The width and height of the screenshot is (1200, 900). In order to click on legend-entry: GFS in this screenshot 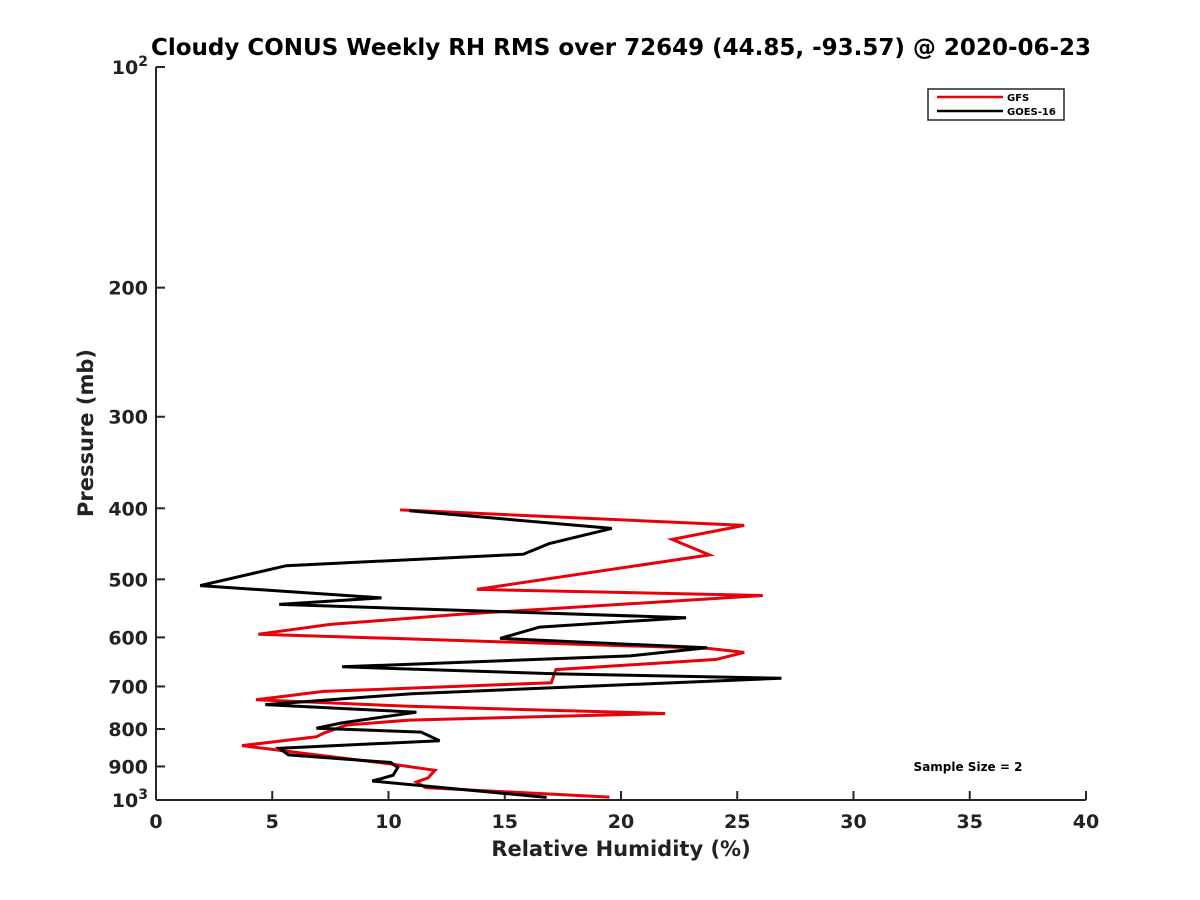, I will do `click(1018, 98)`.